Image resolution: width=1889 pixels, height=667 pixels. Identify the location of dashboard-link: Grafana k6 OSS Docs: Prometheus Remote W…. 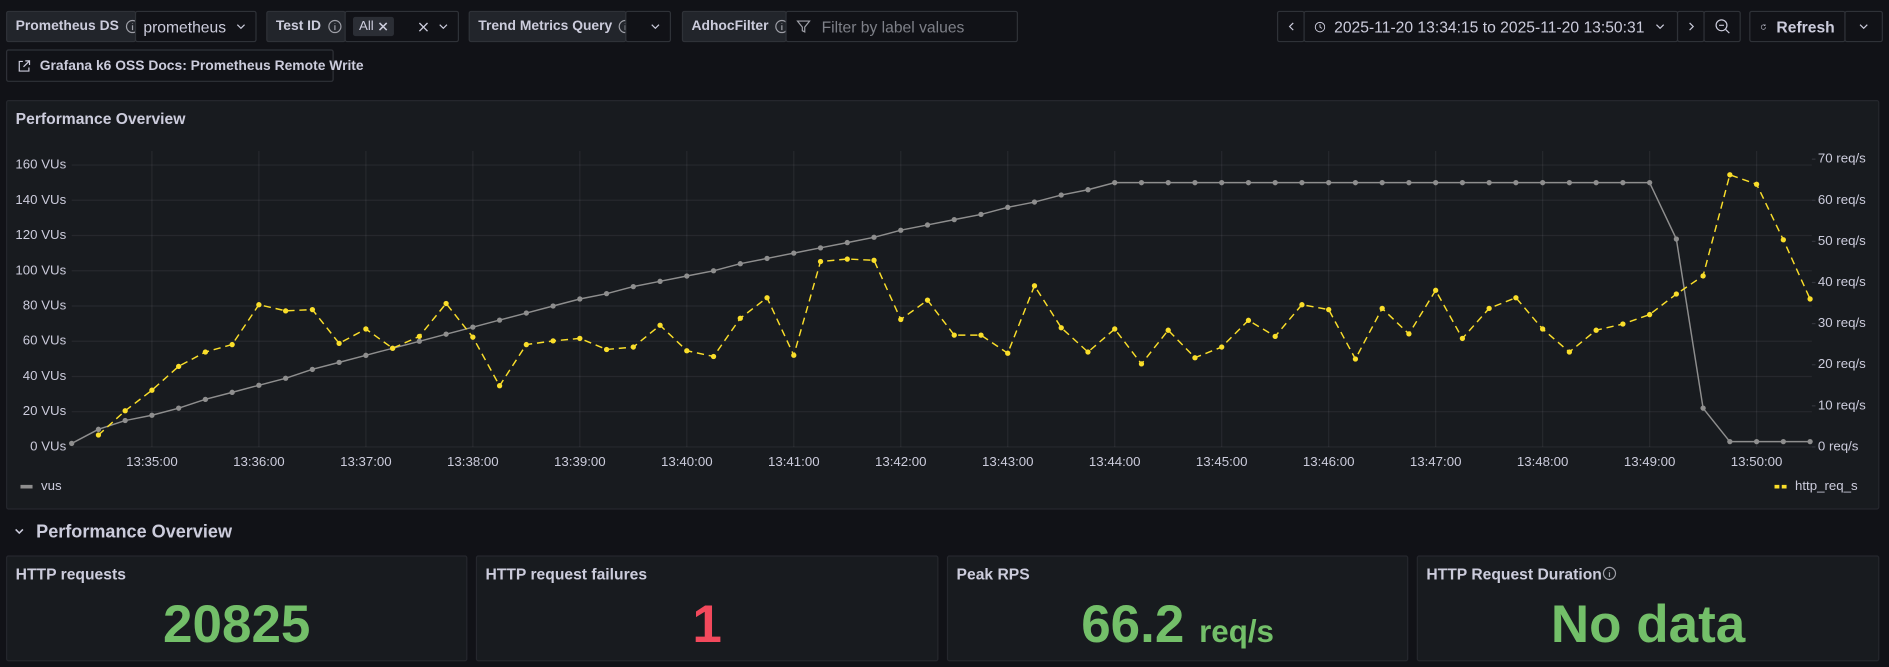
(185, 65).